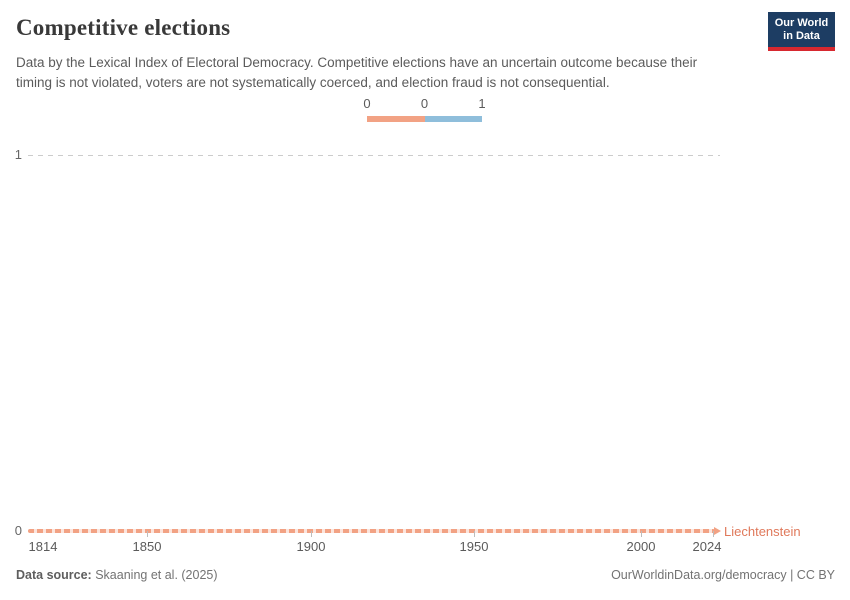  Describe the element at coordinates (723, 575) in the screenshot. I see `footer-link: OurWorldinData.org/democracy | CC BY` at that location.